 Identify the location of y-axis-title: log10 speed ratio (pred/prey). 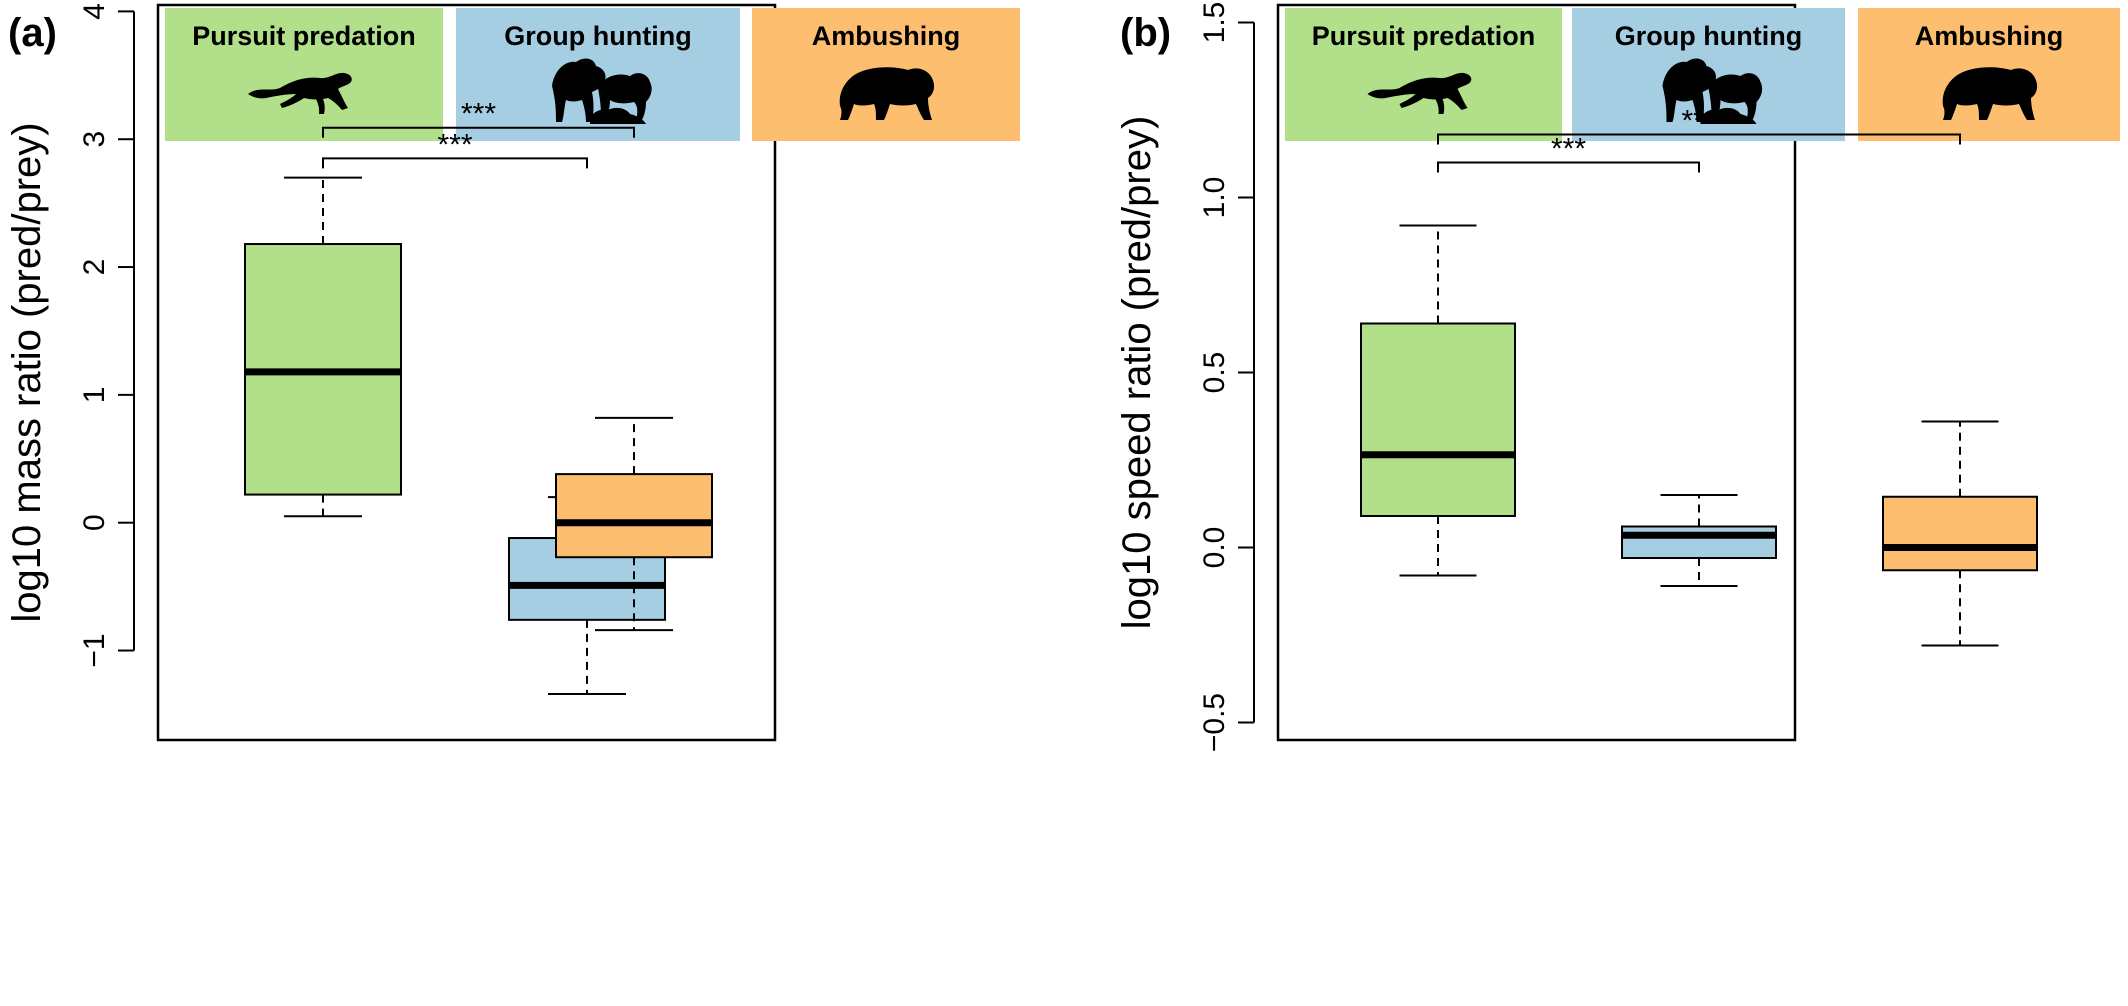
(1137, 373).